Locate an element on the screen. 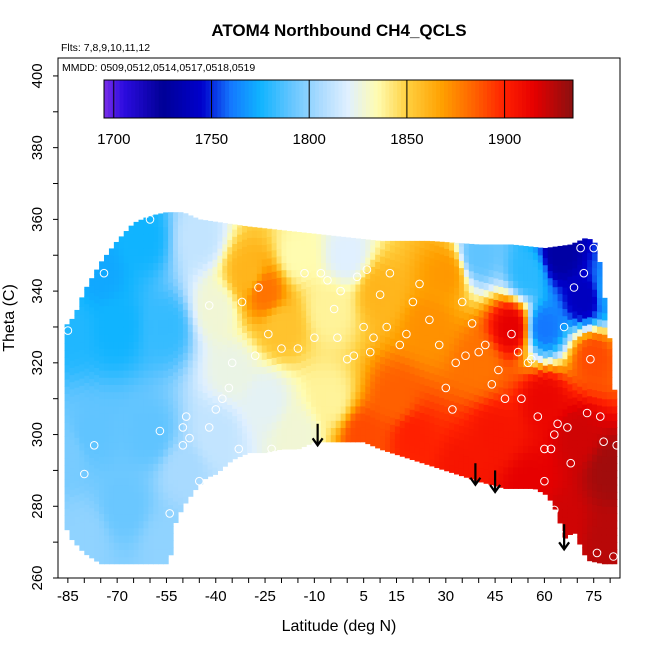 The image size is (650, 650). sample-point is located at coordinates (84, 474).